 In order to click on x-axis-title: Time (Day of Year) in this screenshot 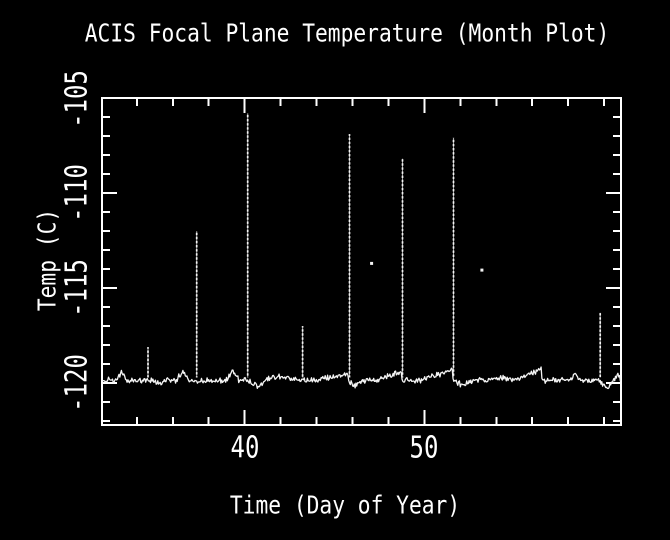, I will do `click(345, 505)`.